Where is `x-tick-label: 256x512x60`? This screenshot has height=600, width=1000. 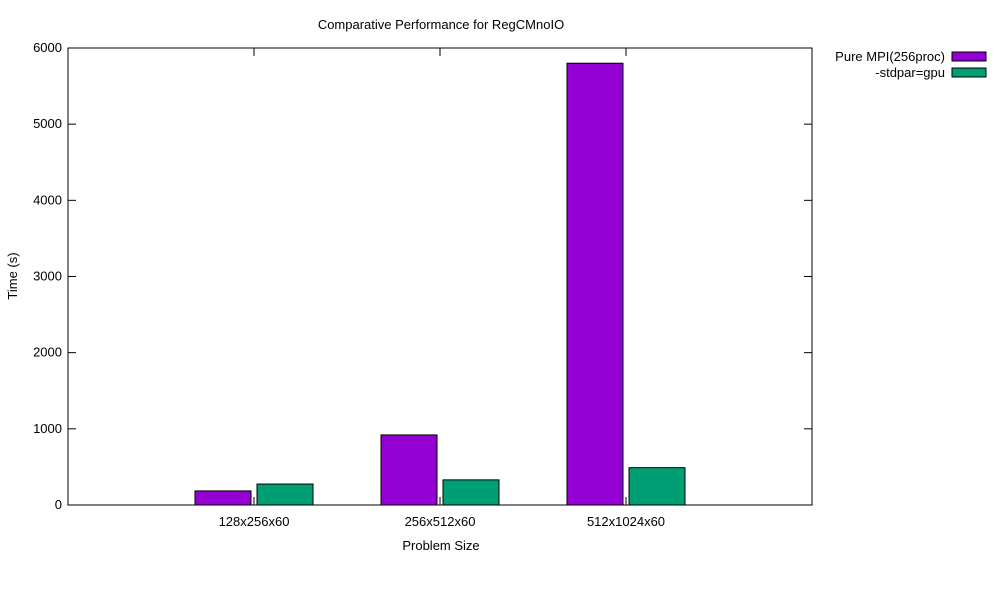 x-tick-label: 256x512x60 is located at coordinates (440, 521).